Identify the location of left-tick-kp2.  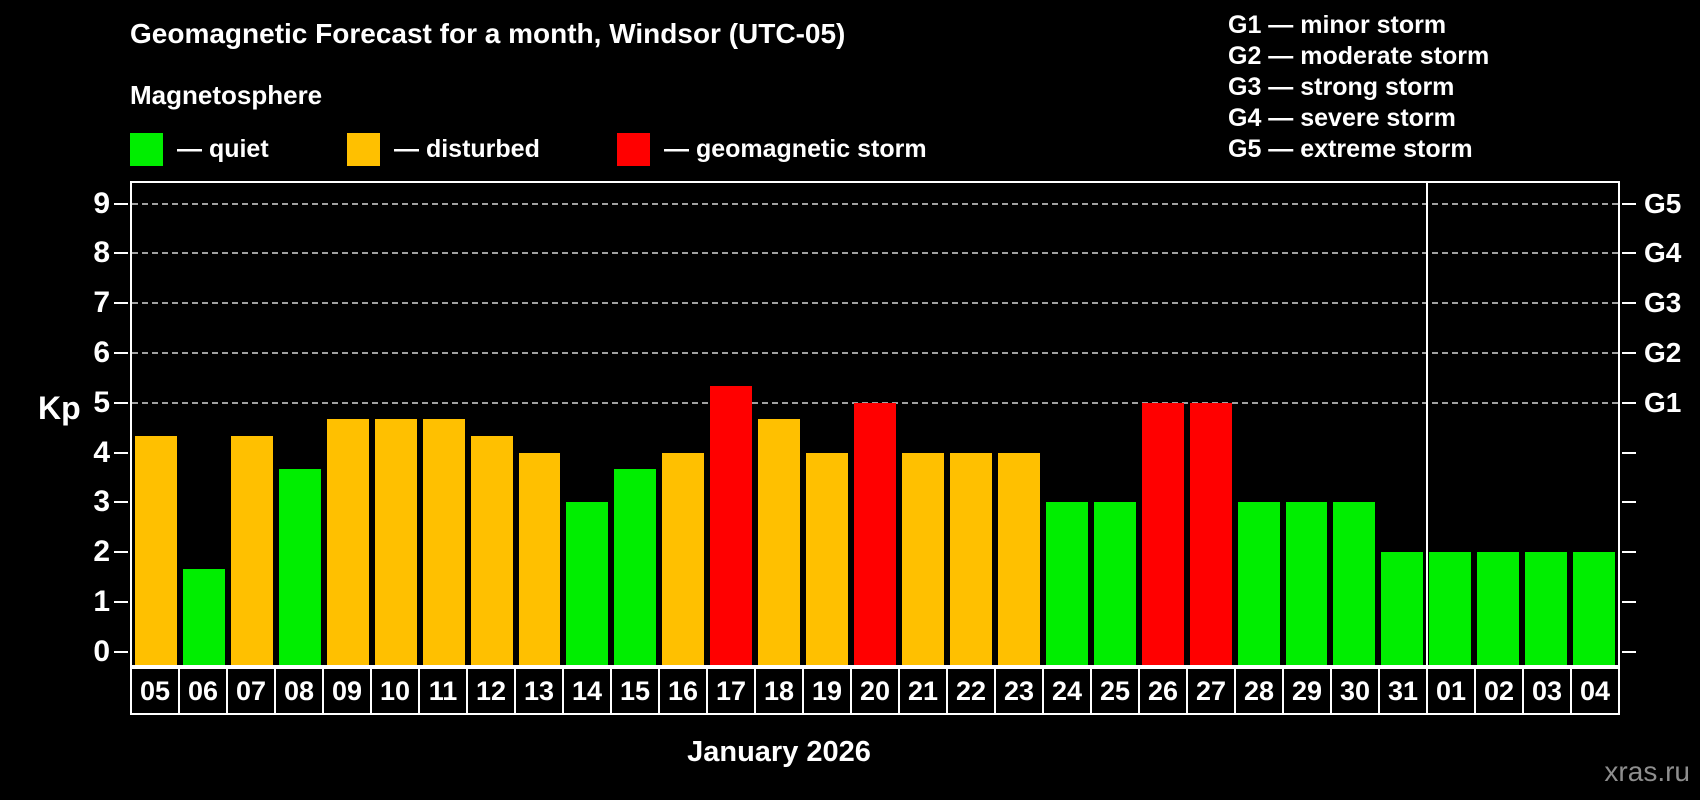
(121, 552).